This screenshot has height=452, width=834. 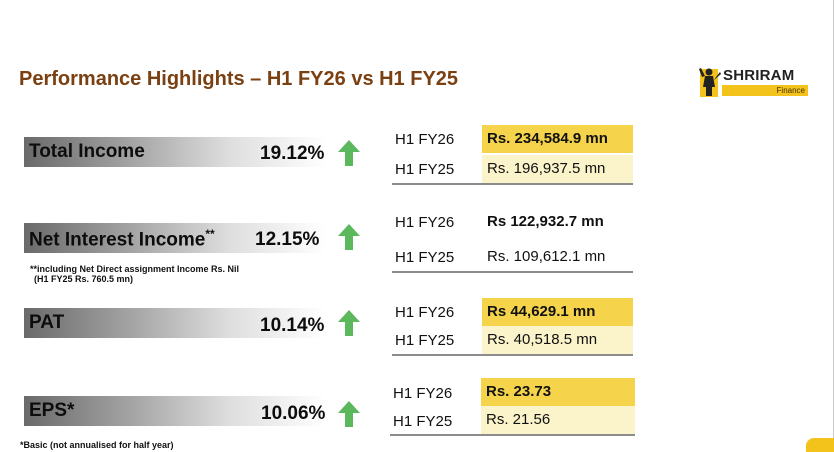 I want to click on metric-growth-eps: 10.06%, so click(x=293, y=413).